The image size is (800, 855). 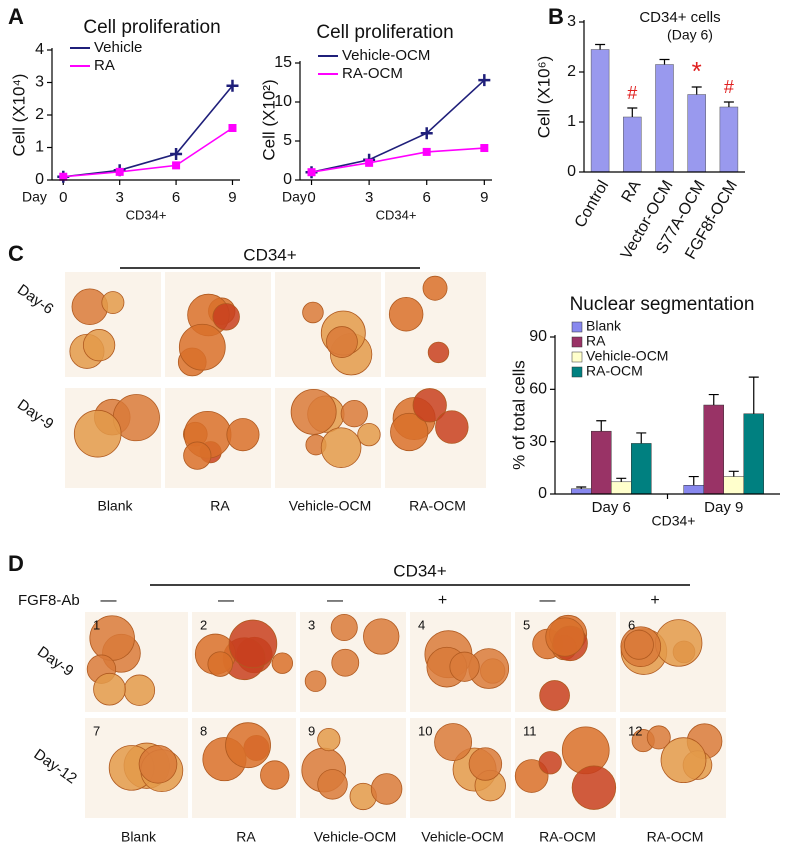 I want to click on column-label: RA, so click(x=220, y=506).